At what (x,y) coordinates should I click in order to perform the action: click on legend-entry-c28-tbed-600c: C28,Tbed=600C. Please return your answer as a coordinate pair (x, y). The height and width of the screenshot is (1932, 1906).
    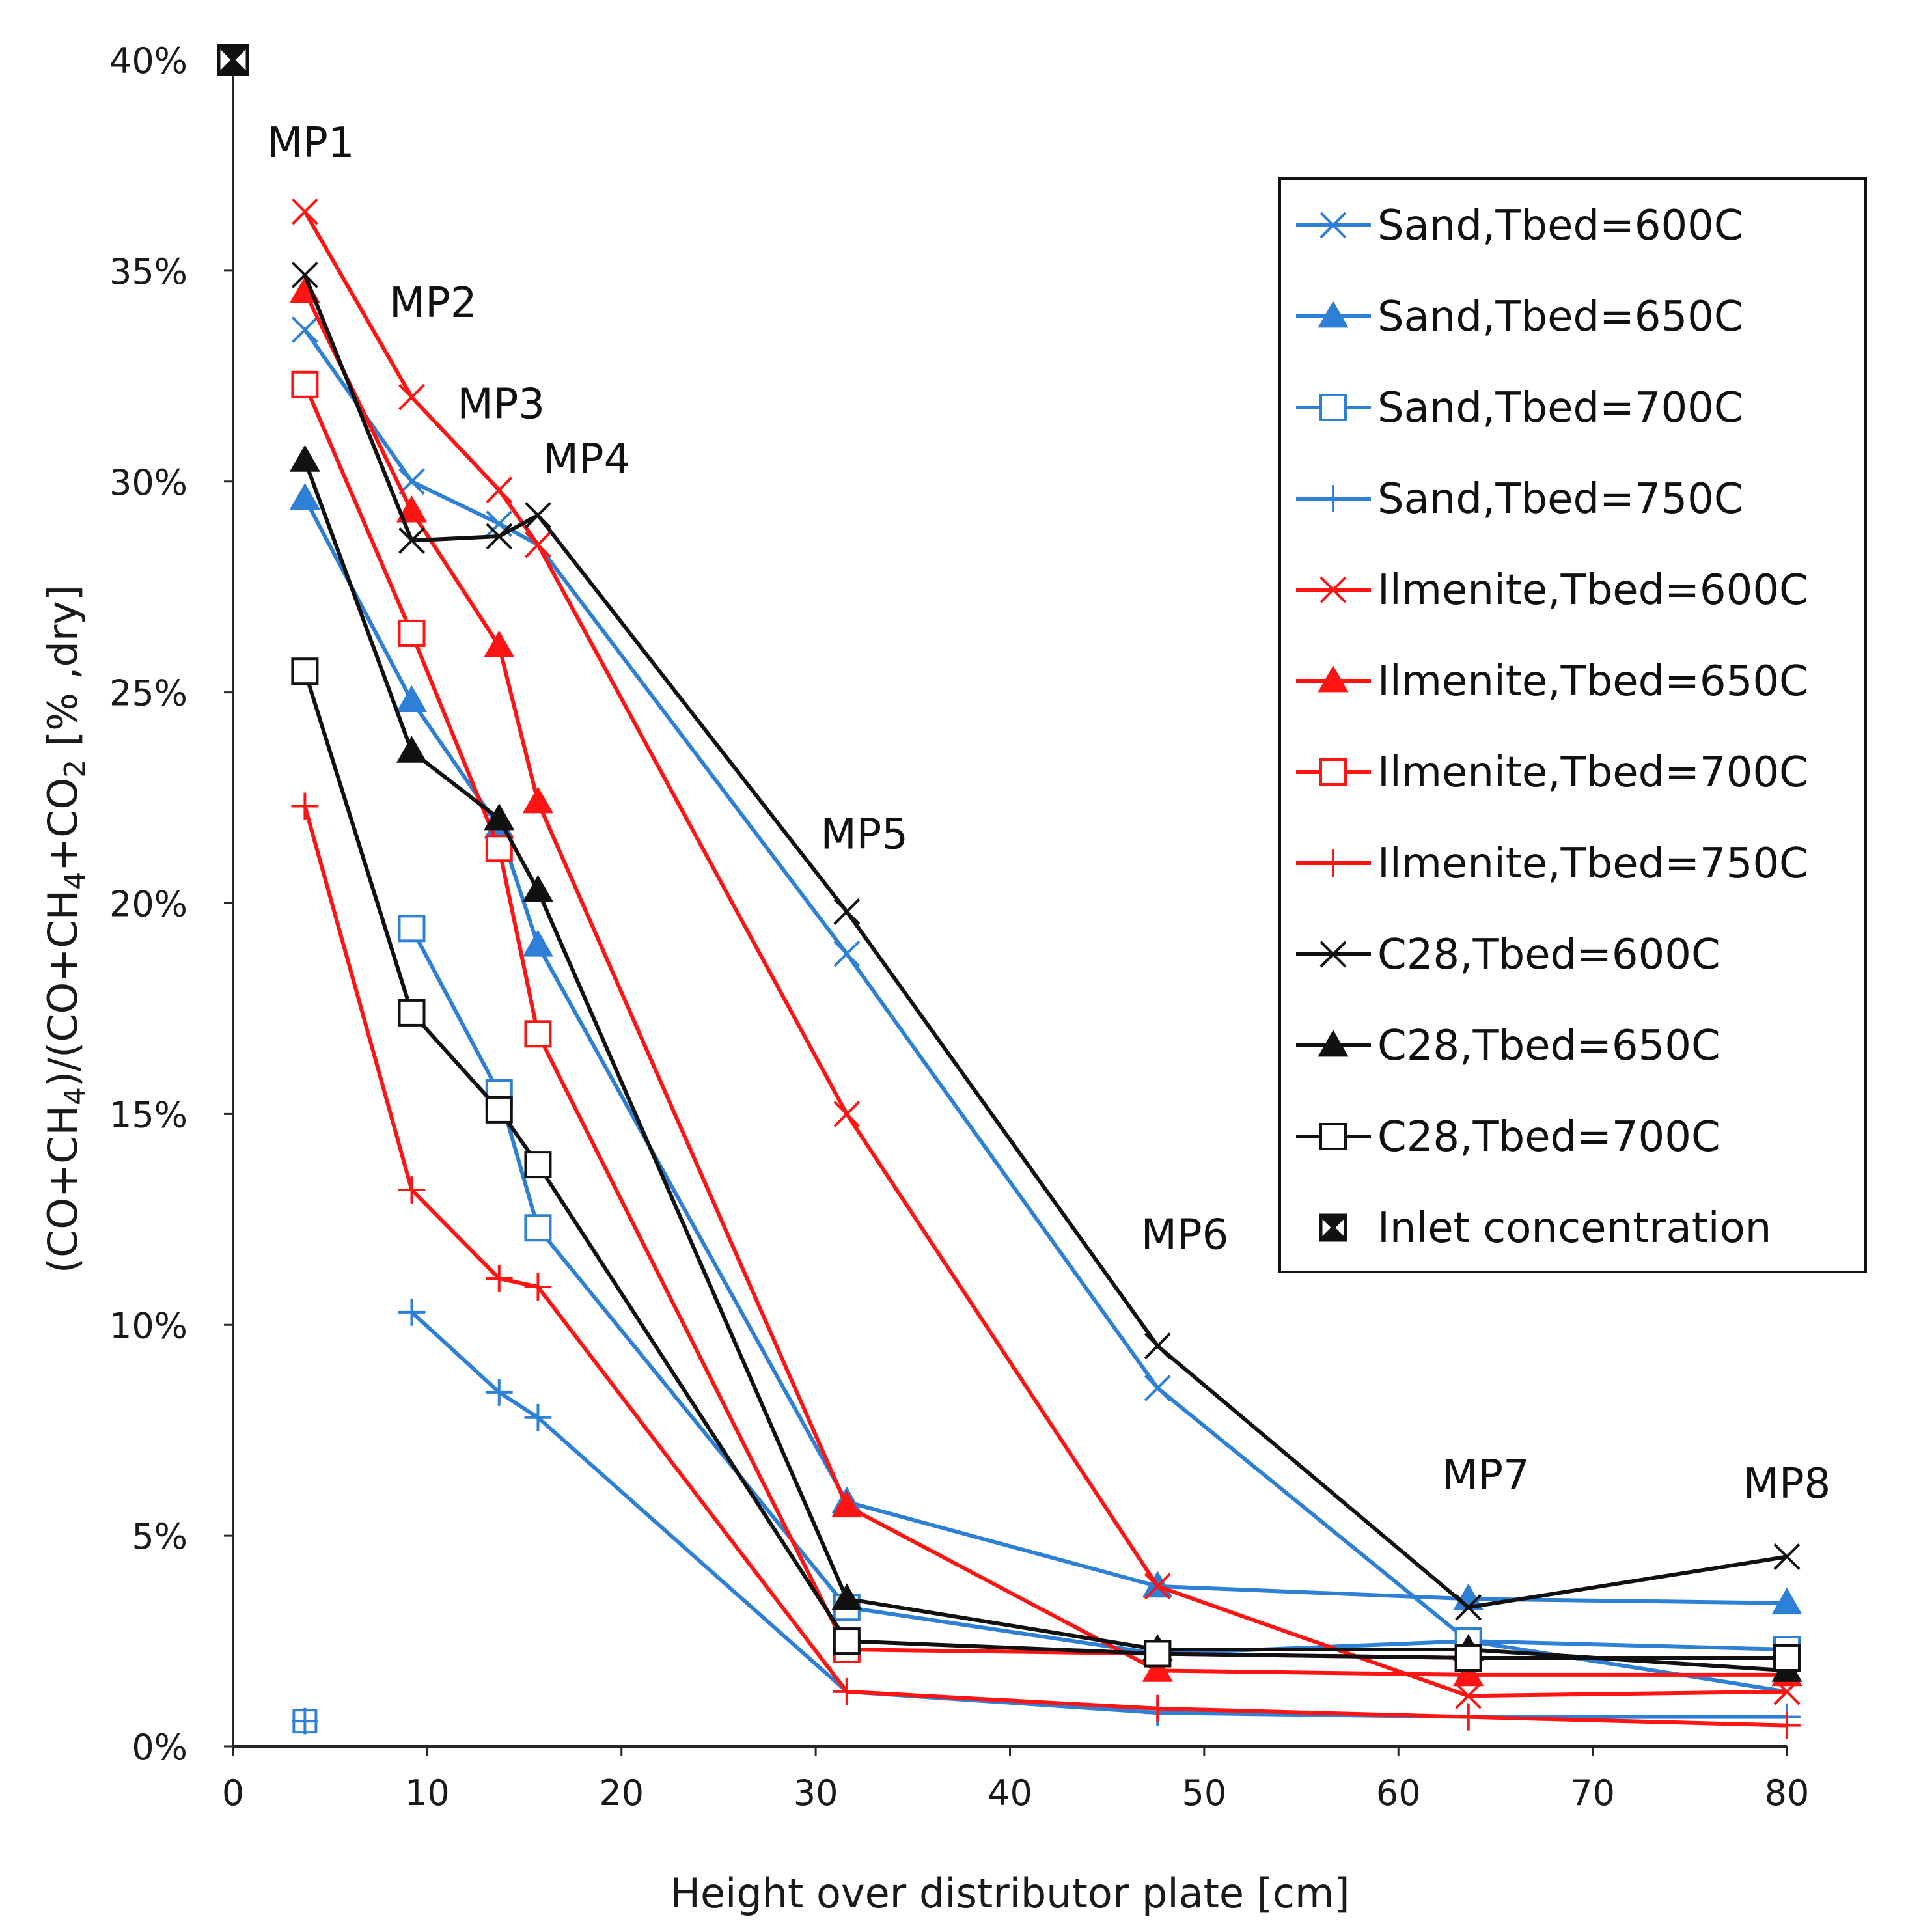
    Looking at the image, I should click on (1508, 955).